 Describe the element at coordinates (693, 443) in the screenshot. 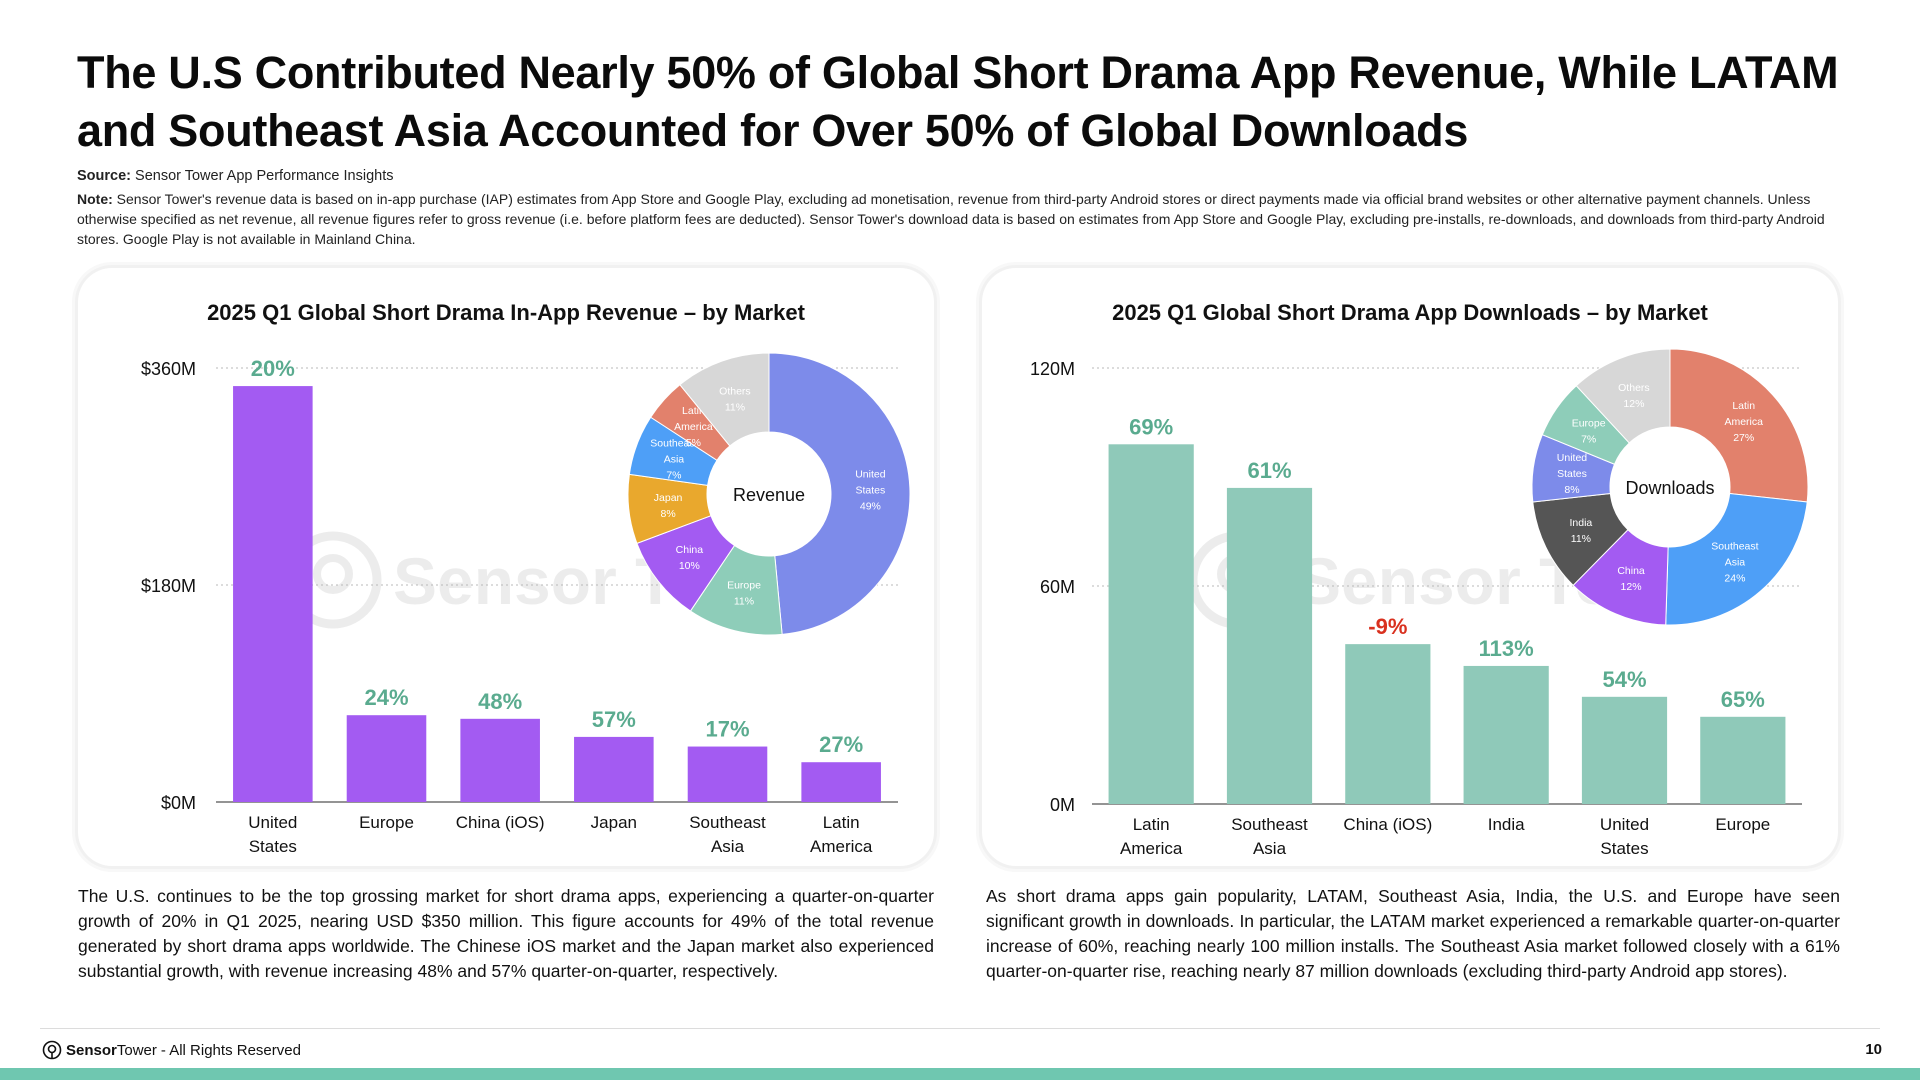

I see `donut-label-line: 5%` at that location.